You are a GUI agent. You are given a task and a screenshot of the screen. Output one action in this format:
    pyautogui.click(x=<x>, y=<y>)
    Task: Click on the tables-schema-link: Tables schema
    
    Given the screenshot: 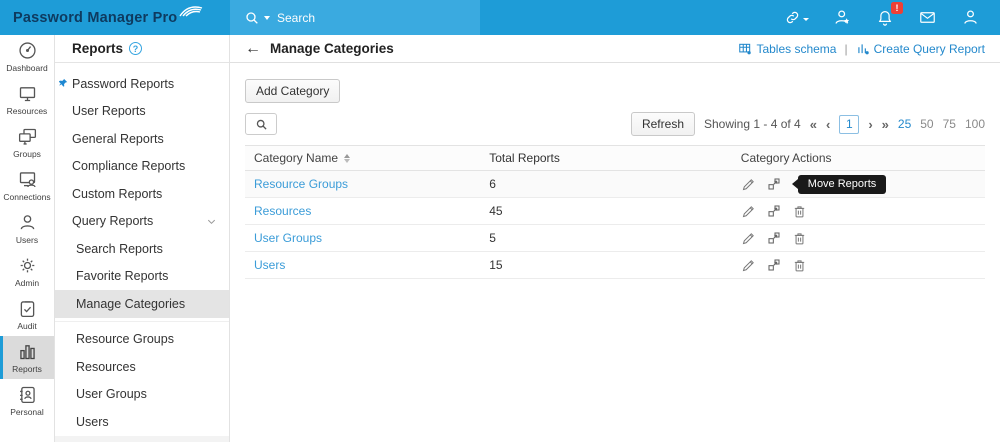 What is the action you would take?
    pyautogui.click(x=787, y=49)
    